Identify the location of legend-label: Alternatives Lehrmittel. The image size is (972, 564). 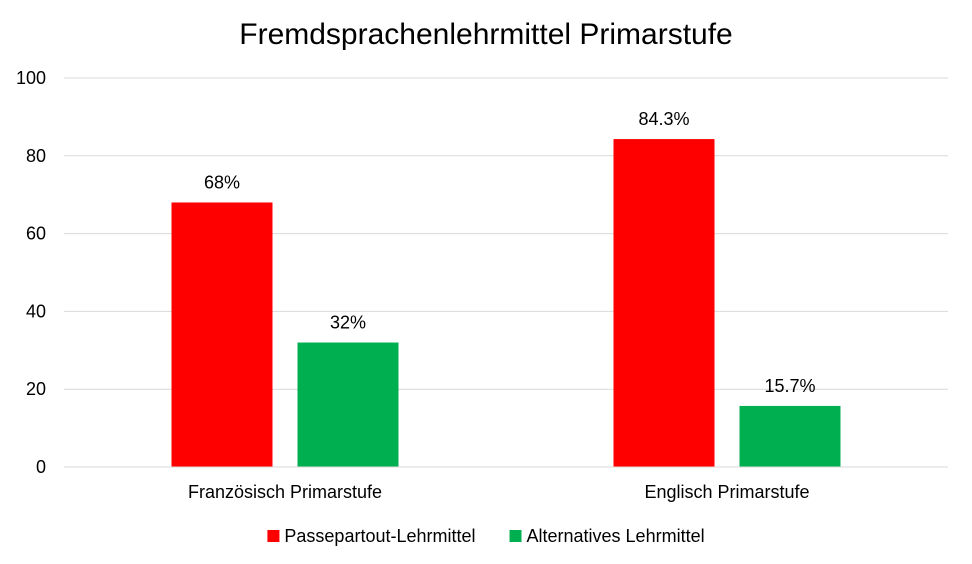
(616, 536).